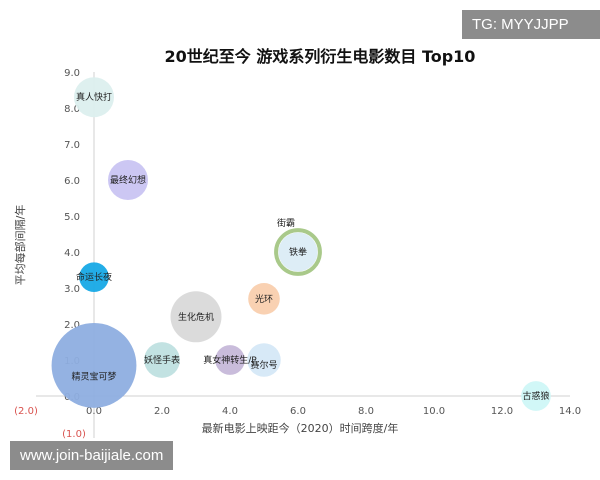  I want to click on x-tick-label: (2.0), so click(26, 411).